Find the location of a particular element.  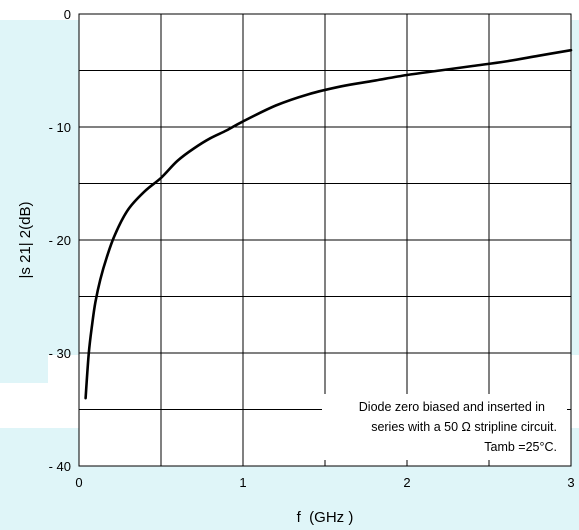

annotation-line-3: Tamb =25°C. is located at coordinates (520, 447).